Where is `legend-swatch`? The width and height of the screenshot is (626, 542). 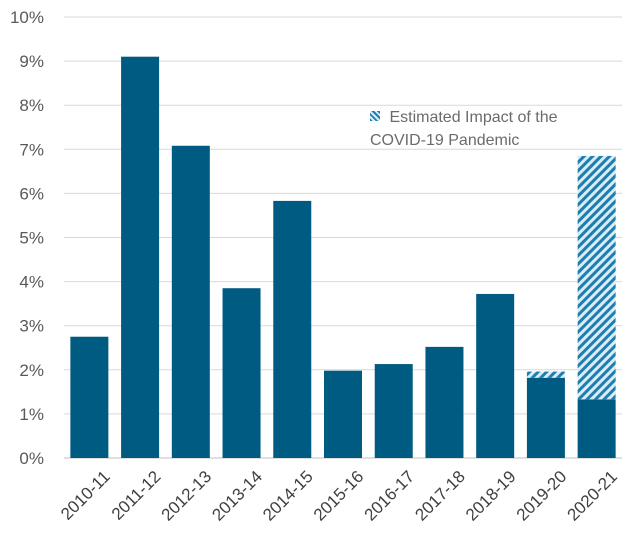 legend-swatch is located at coordinates (375, 116).